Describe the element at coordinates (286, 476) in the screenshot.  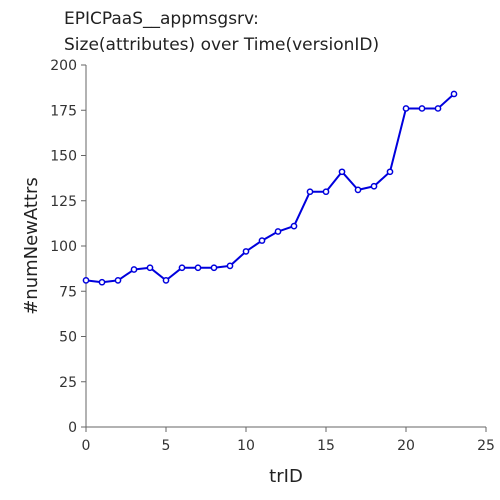
I see `x-axis-label: trID` at that location.